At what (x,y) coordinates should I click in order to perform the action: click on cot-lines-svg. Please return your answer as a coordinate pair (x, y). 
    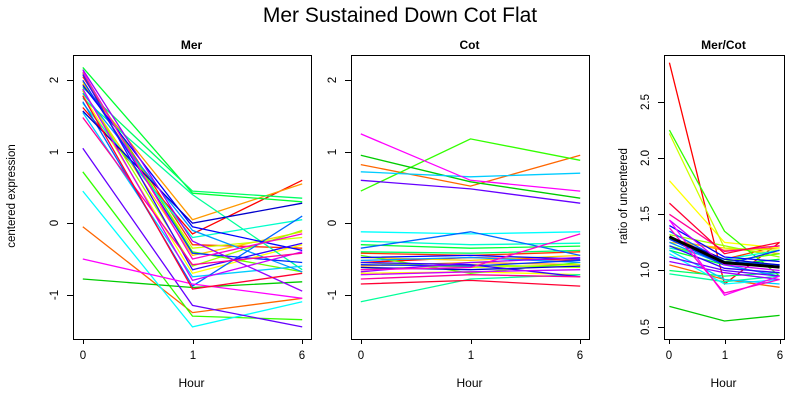
    Looking at the image, I should click on (470, 218).